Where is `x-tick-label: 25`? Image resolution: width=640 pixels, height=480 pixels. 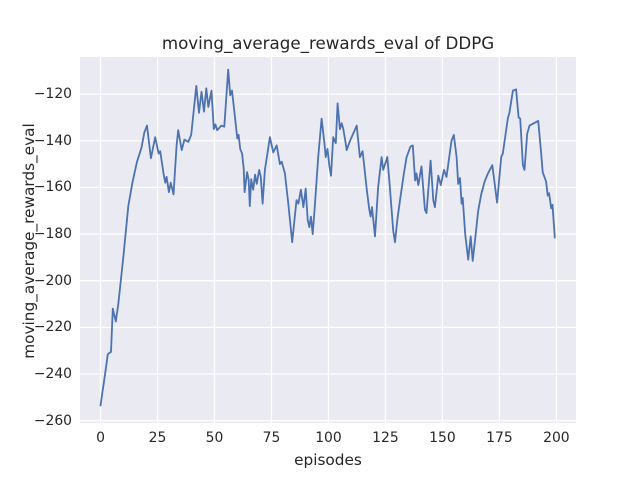
x-tick-label: 25 is located at coordinates (157, 438).